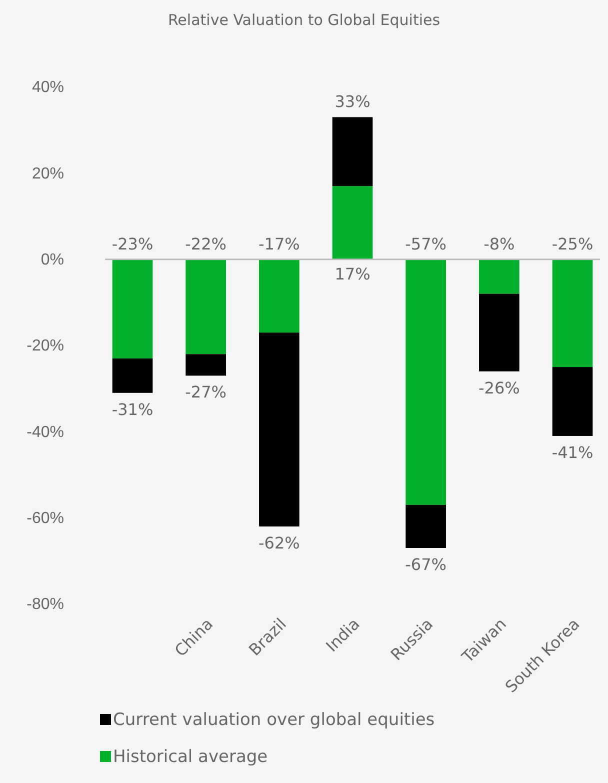  I want to click on data-label: -57%, so click(426, 244).